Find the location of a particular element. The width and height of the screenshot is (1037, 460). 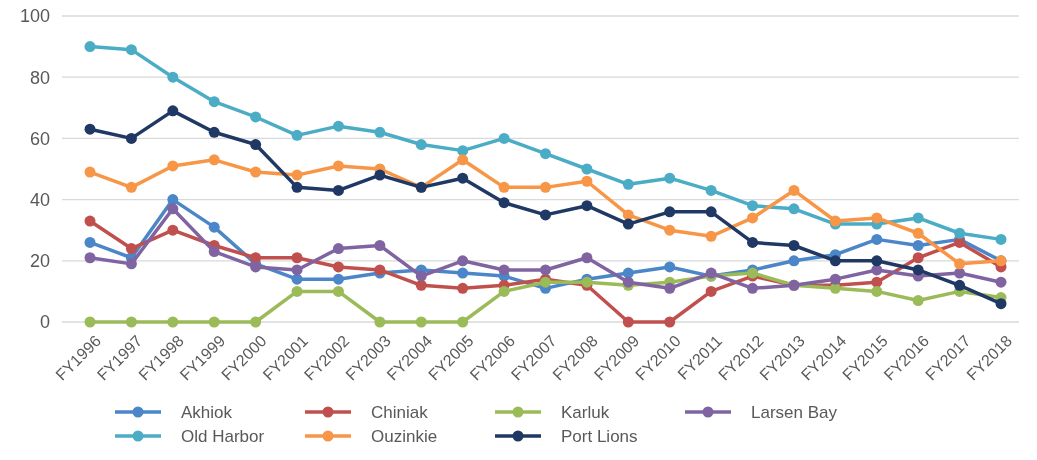

legend-label: Port Lions is located at coordinates (599, 436).